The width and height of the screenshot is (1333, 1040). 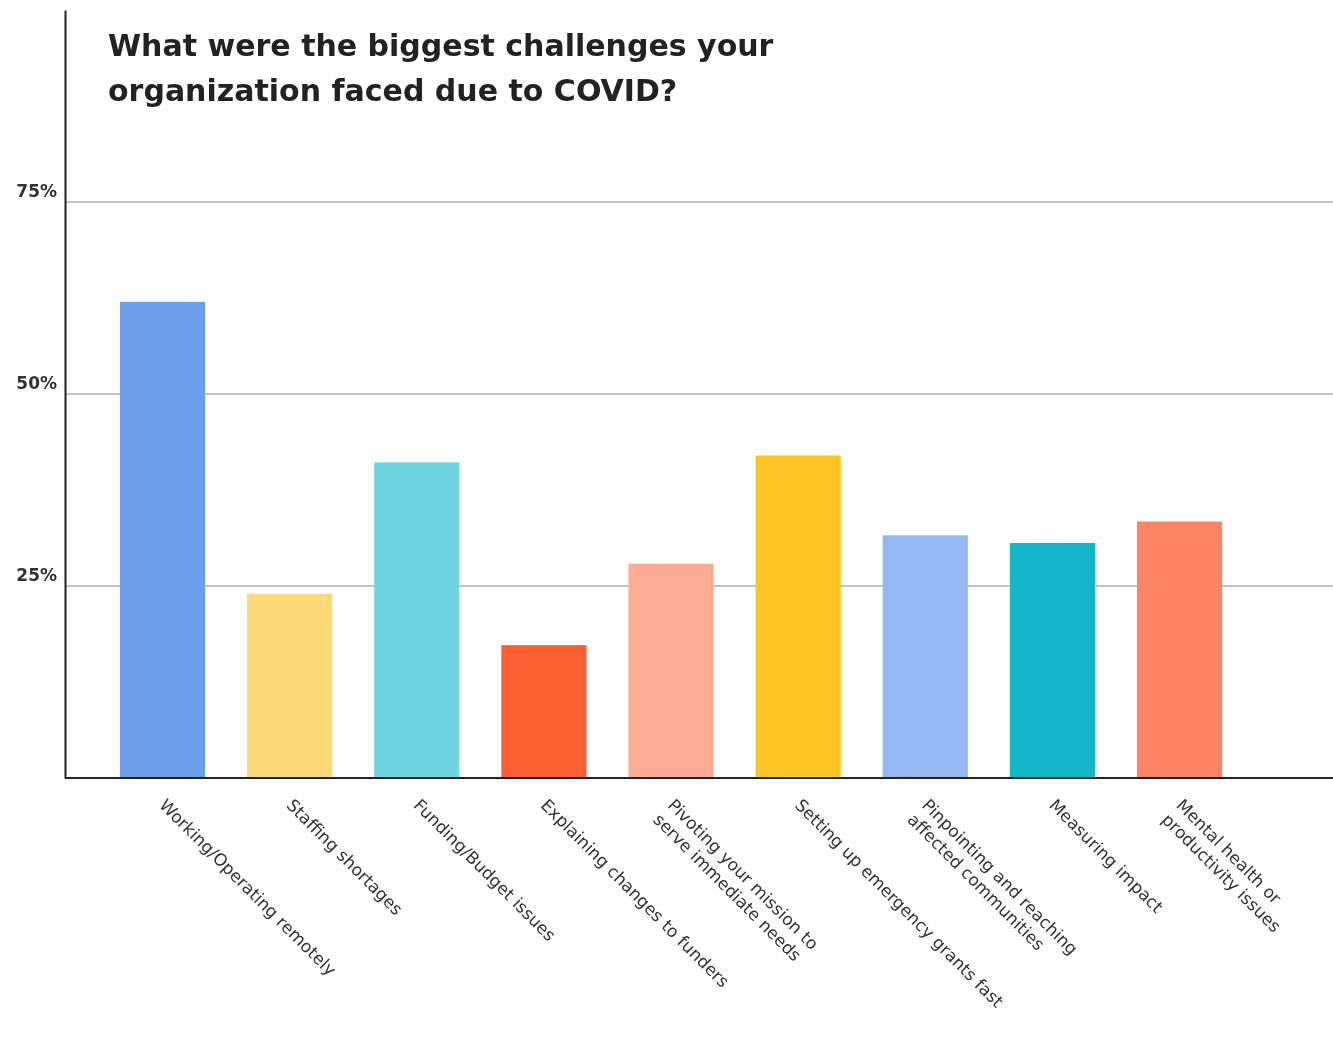 I want to click on y-tick-label: 25%, so click(x=36, y=575).